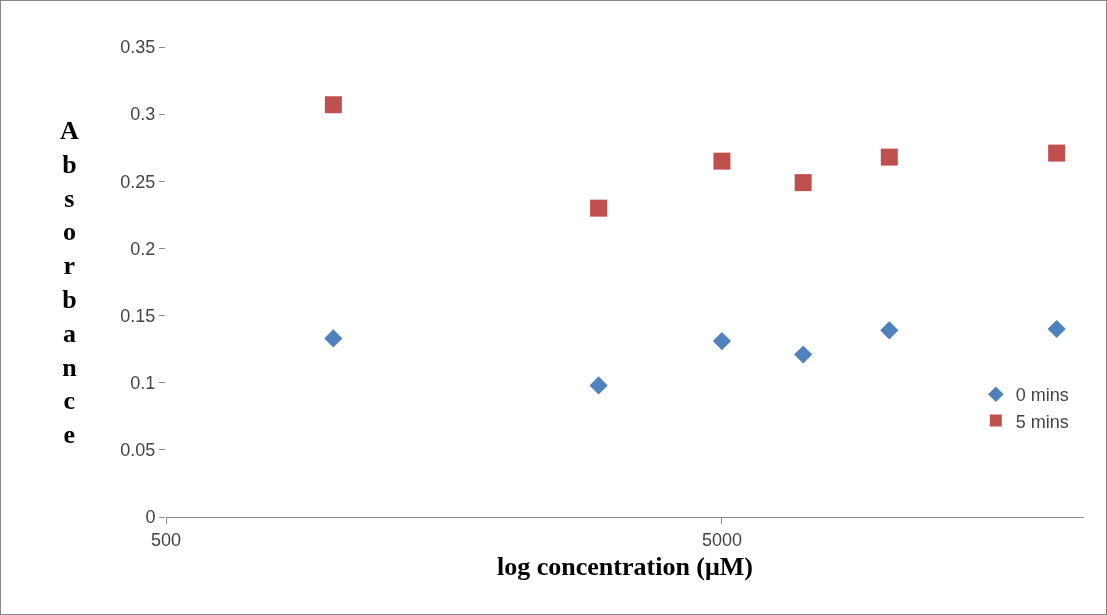 The width and height of the screenshot is (1107, 615). I want to click on text: Absorbance, so click(69, 283).